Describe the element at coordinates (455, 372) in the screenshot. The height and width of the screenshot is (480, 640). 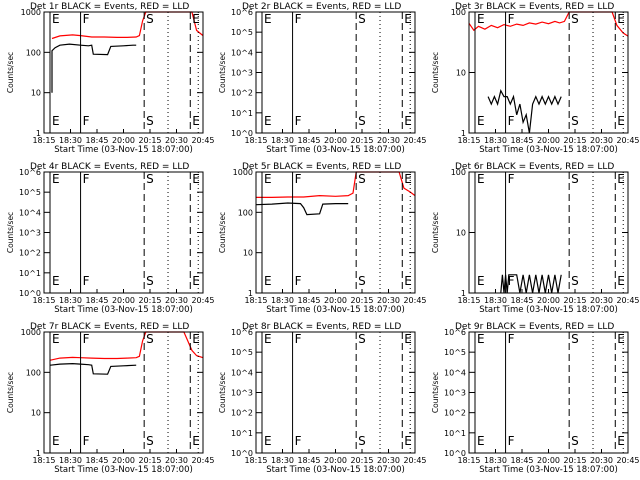
I see `y-tick-label: 10^4` at that location.